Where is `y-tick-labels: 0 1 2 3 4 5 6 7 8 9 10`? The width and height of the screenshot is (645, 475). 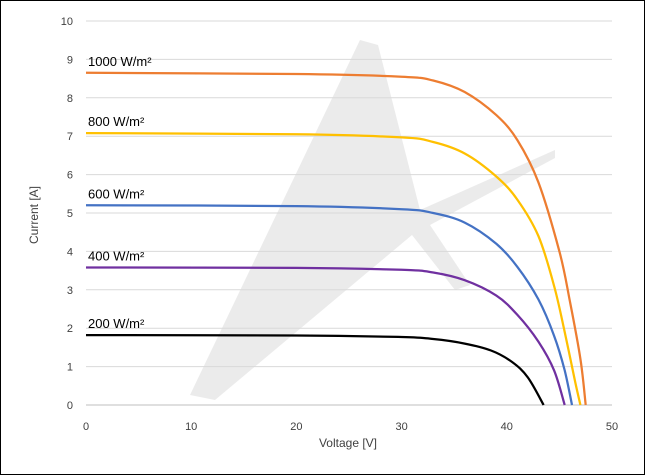 y-tick-labels: 0 1 2 3 4 5 6 7 8 9 10 is located at coordinates (67, 214).